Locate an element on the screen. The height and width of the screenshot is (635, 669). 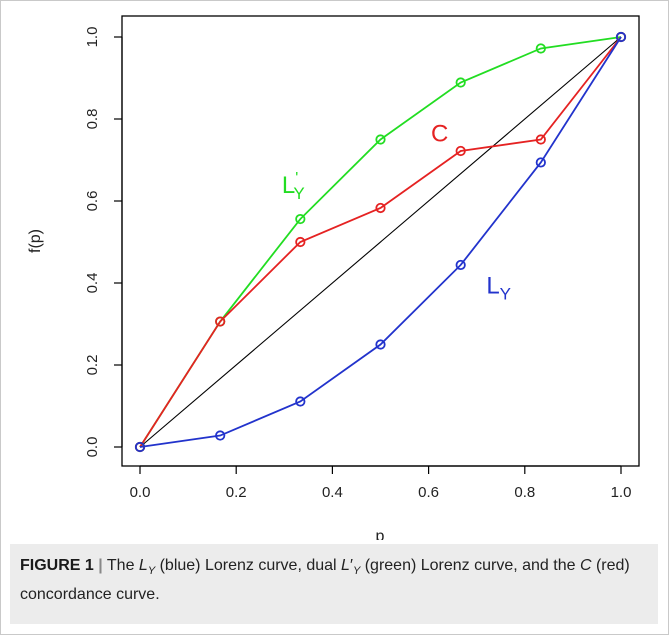
y-axis: 0.0 0.2 0.4 0.6 0.8 1.0 is located at coordinates (103, 242).